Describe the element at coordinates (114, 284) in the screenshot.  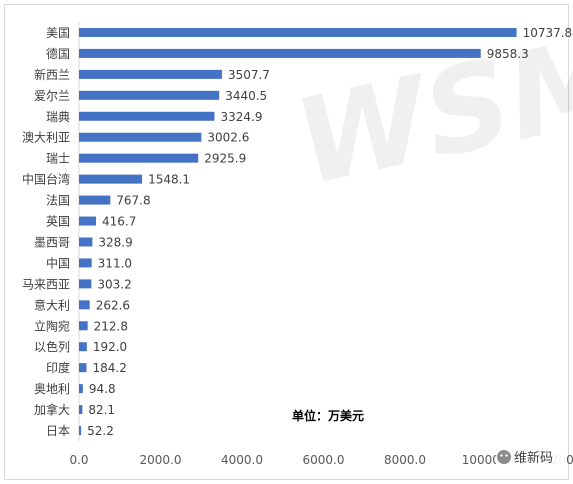
I see `value-label: 303.2` at that location.